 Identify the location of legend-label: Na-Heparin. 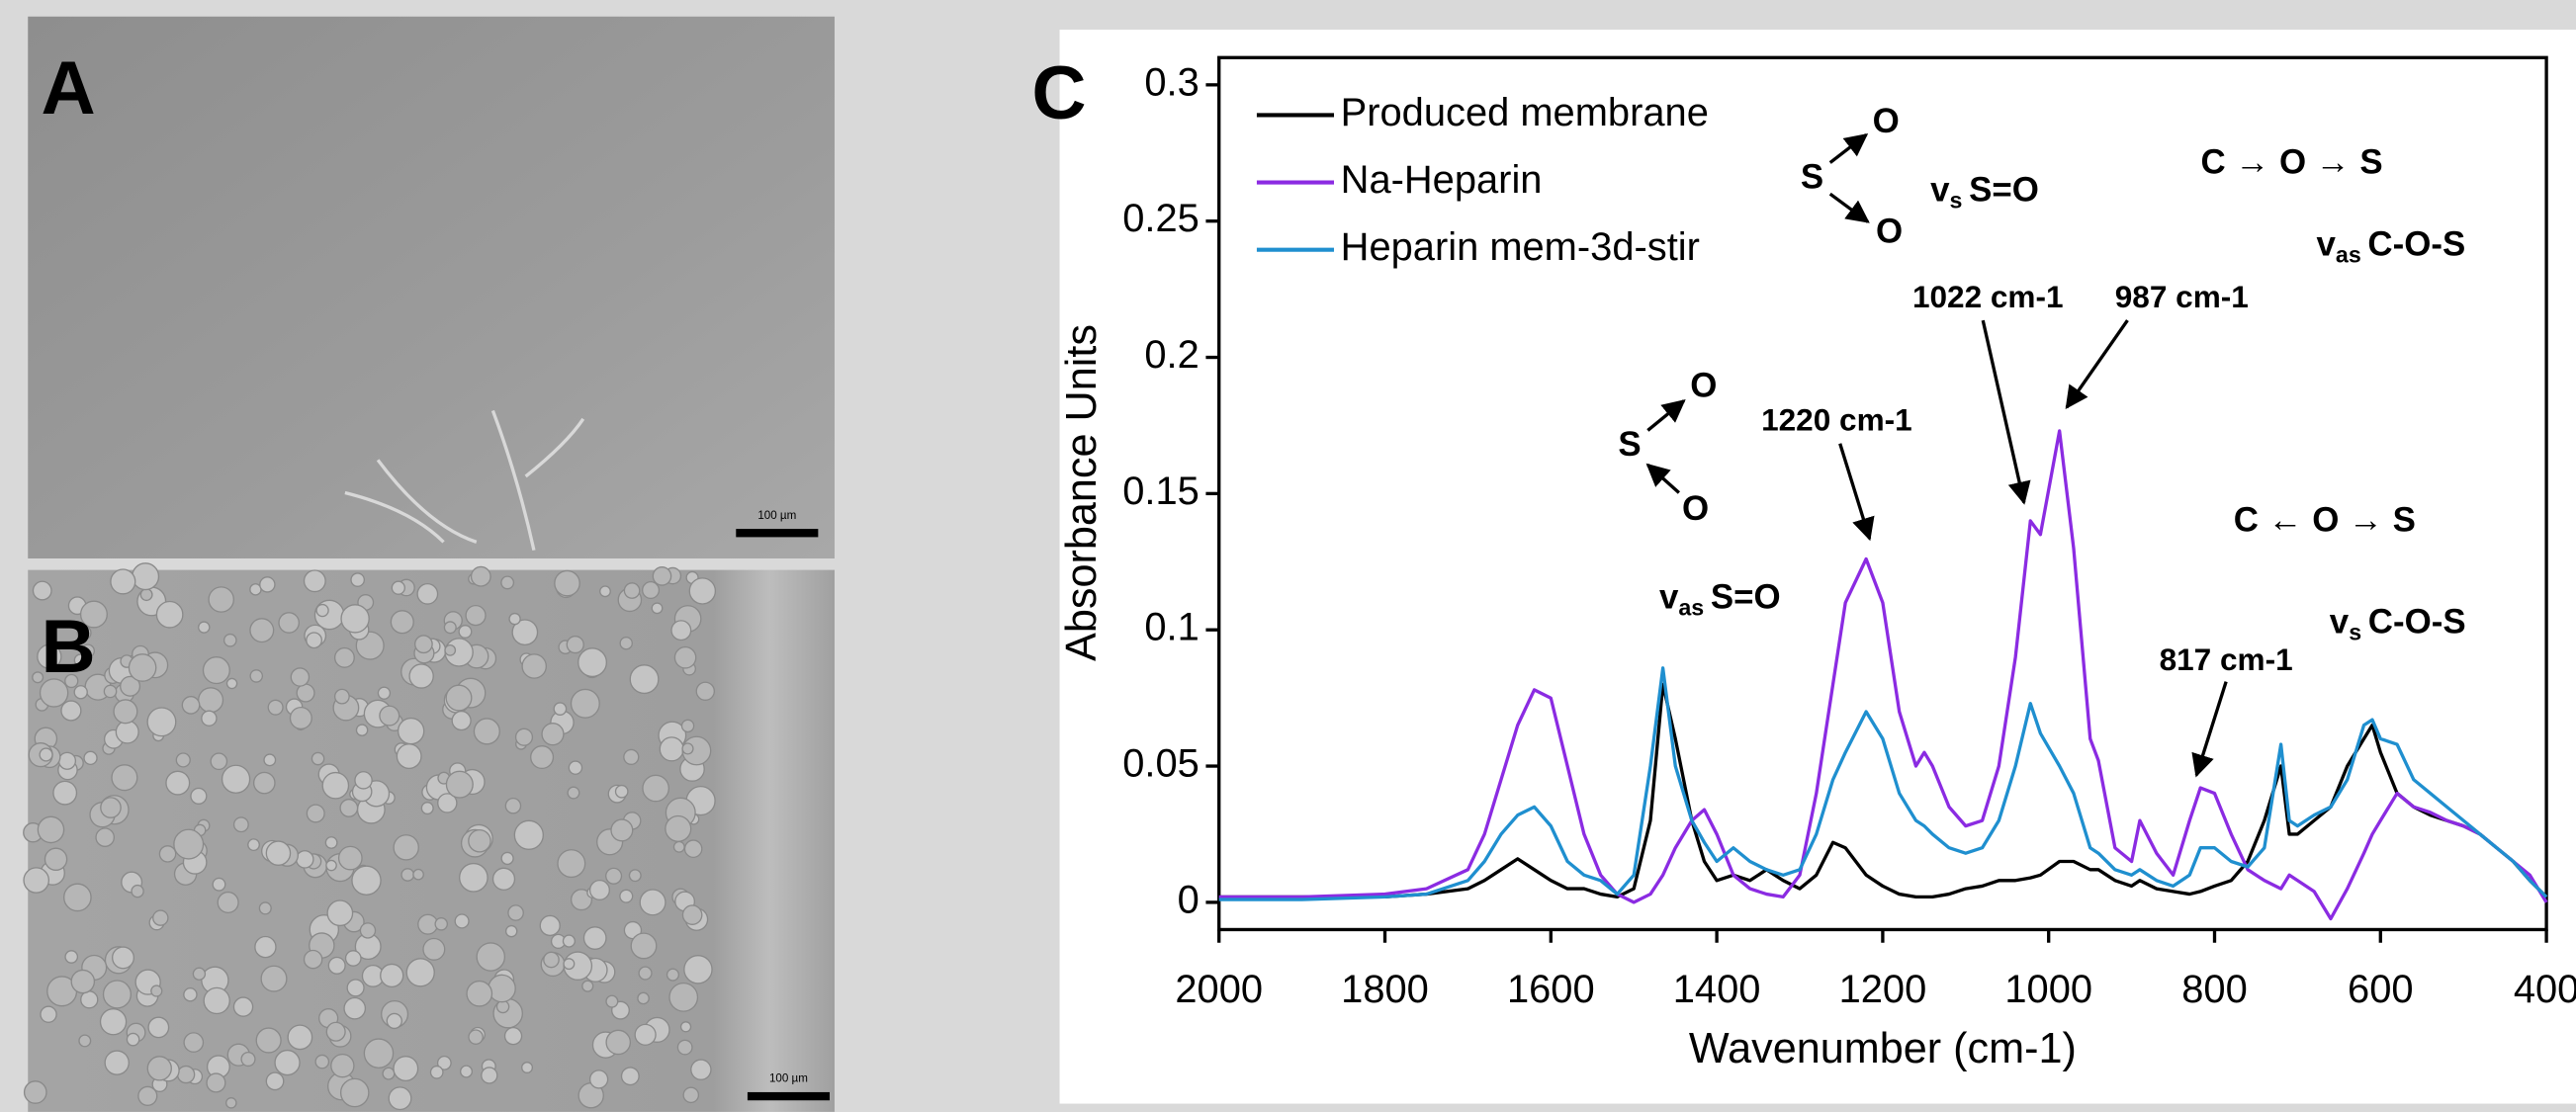
(1442, 180).